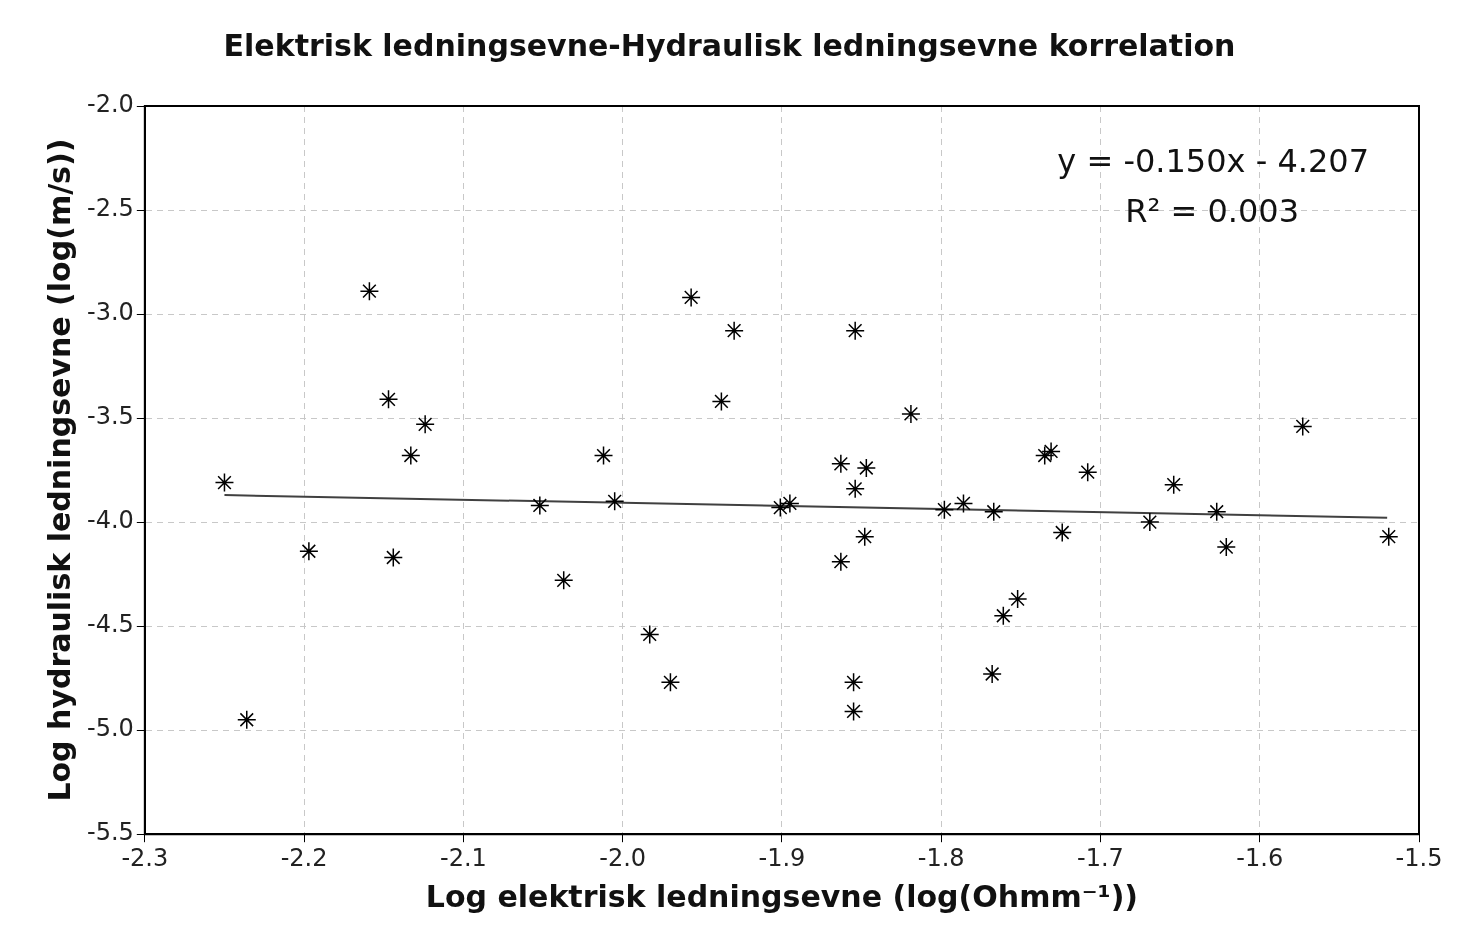  I want to click on y-tick-label: -2.0, so click(110, 104).